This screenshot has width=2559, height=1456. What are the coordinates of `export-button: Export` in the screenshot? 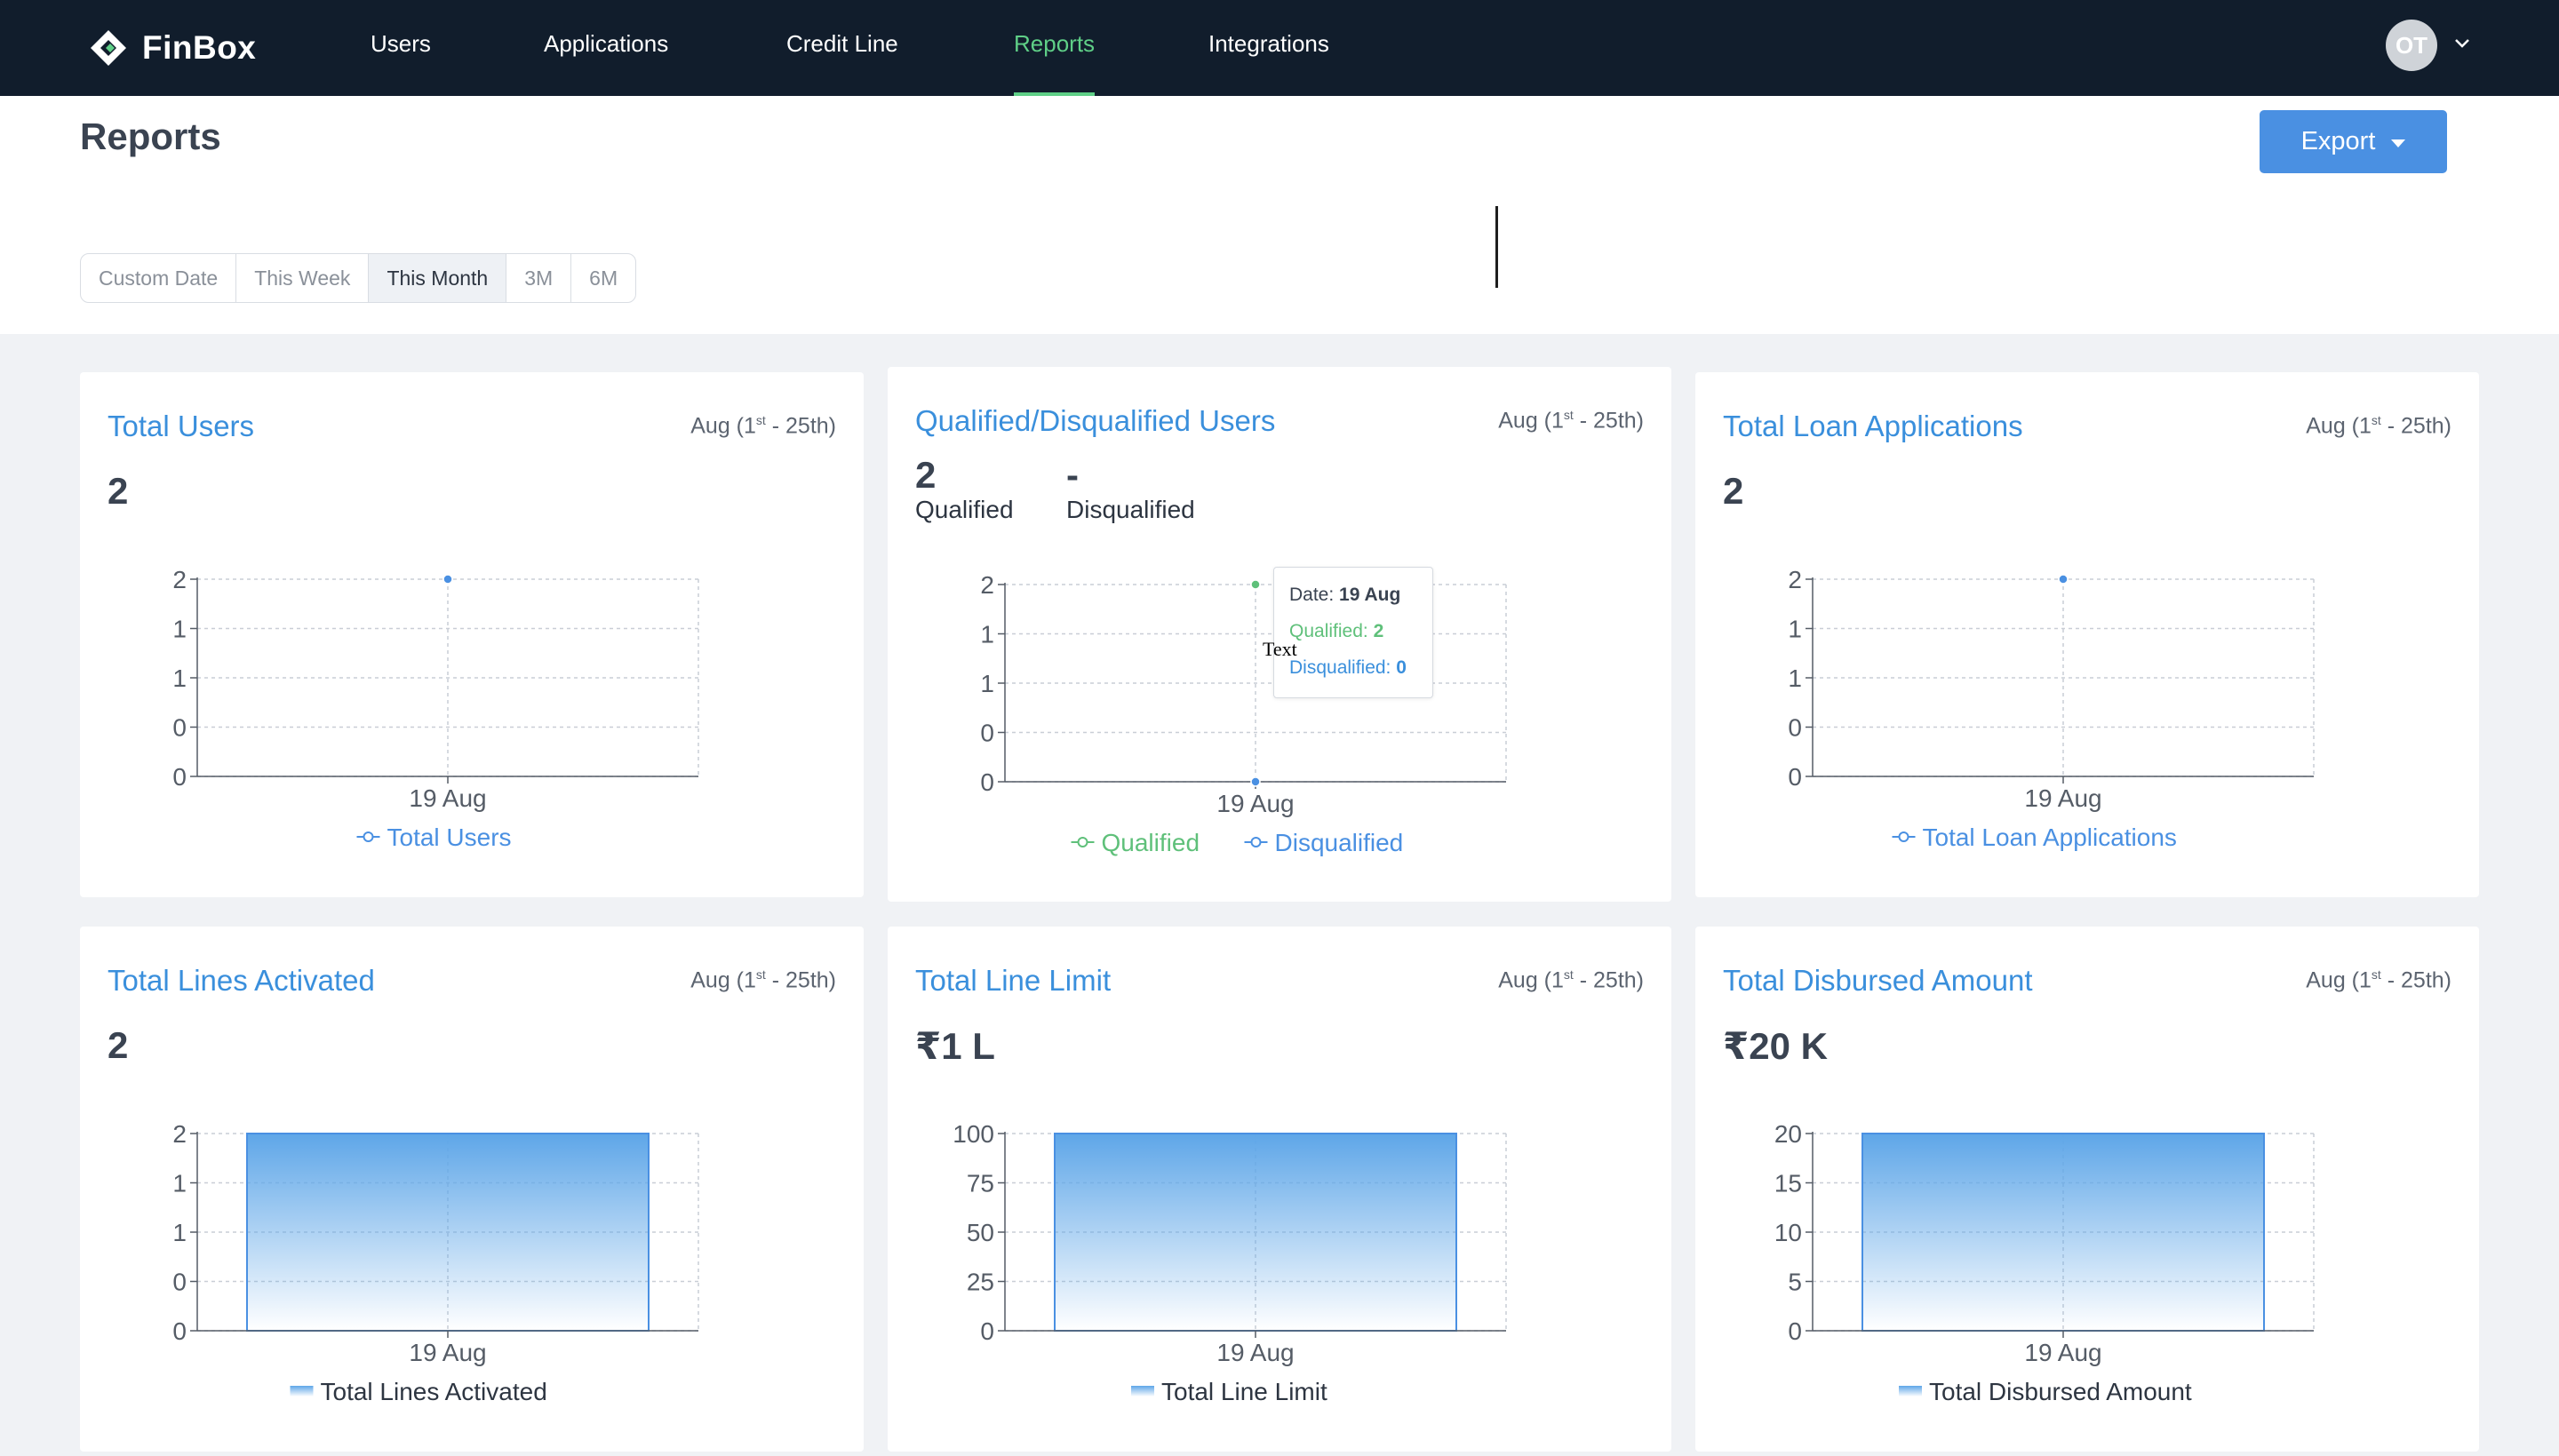 It's located at (2353, 141).